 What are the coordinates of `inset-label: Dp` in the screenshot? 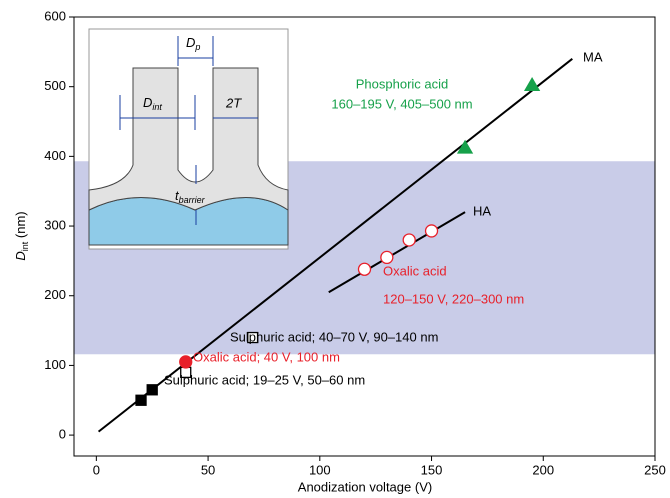 It's located at (193, 43).